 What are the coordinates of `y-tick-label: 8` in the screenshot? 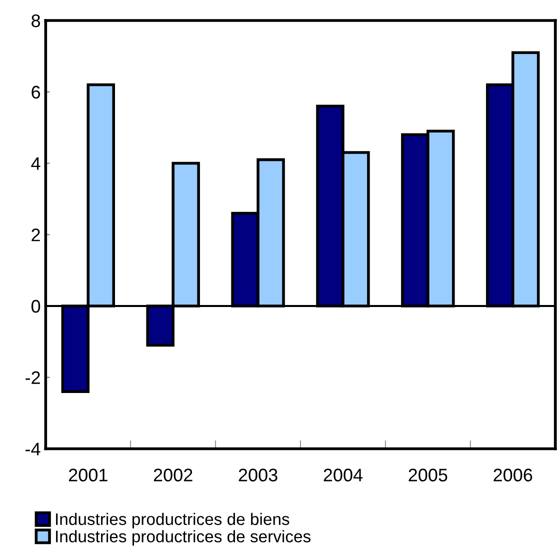 It's located at (36, 21).